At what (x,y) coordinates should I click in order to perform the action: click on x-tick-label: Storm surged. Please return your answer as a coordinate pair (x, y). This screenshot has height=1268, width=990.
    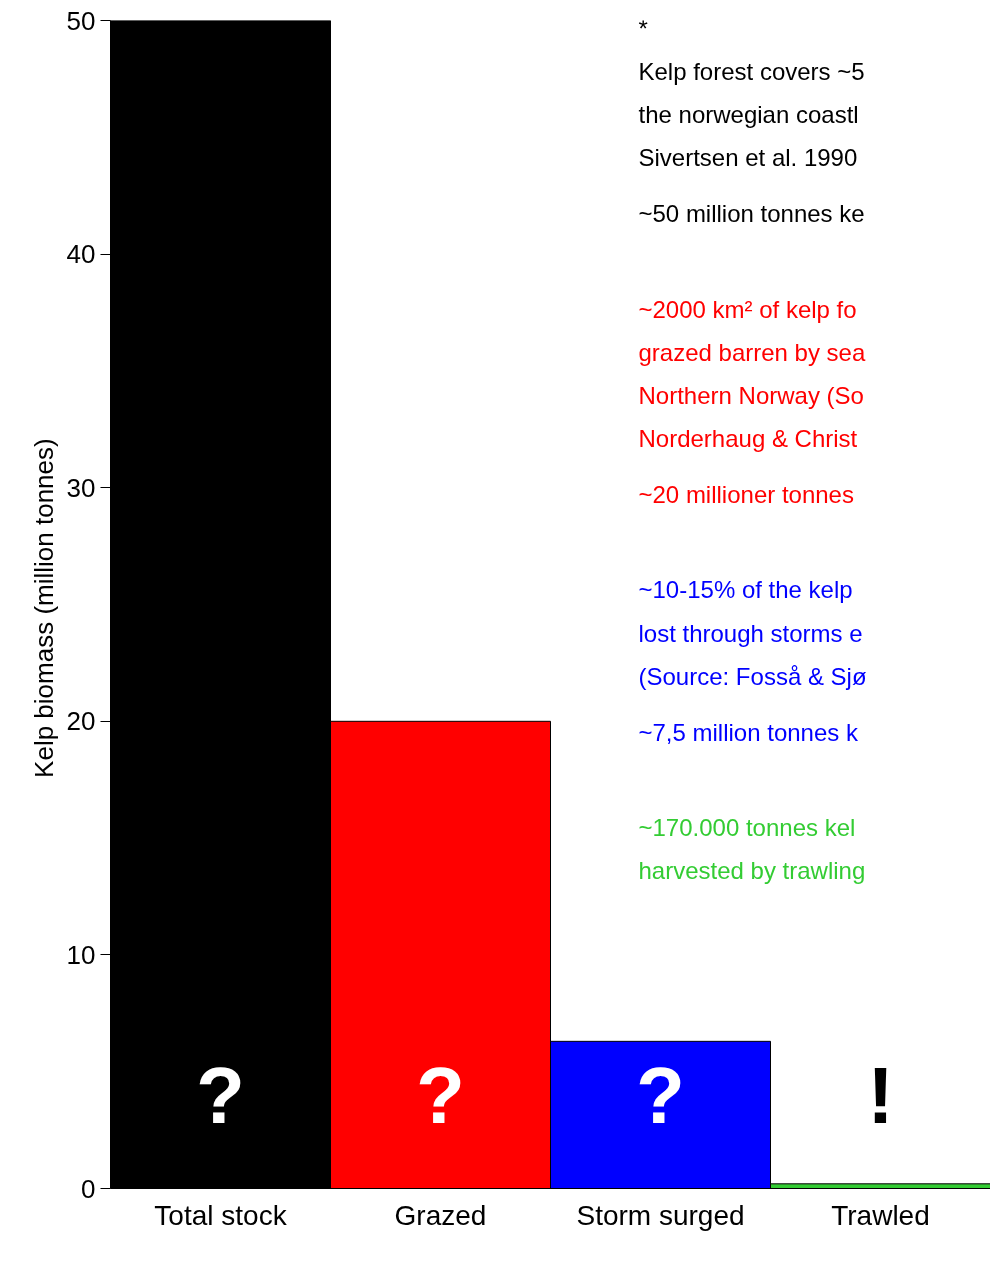
    Looking at the image, I should click on (660, 1215).